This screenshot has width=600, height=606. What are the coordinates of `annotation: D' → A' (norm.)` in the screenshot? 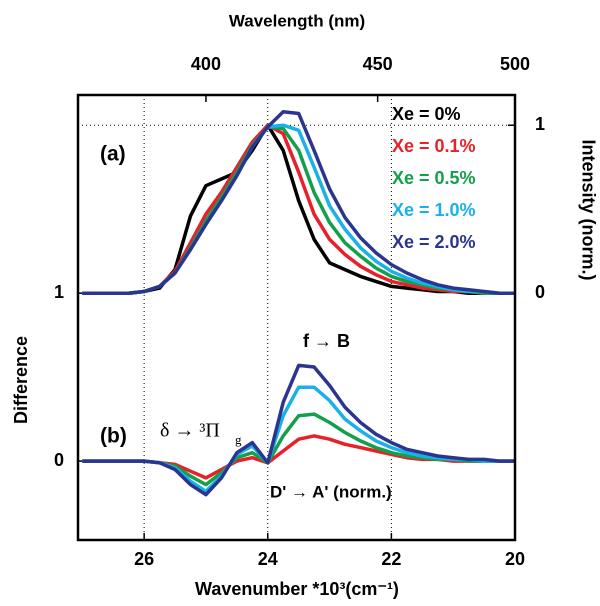 It's located at (331, 491).